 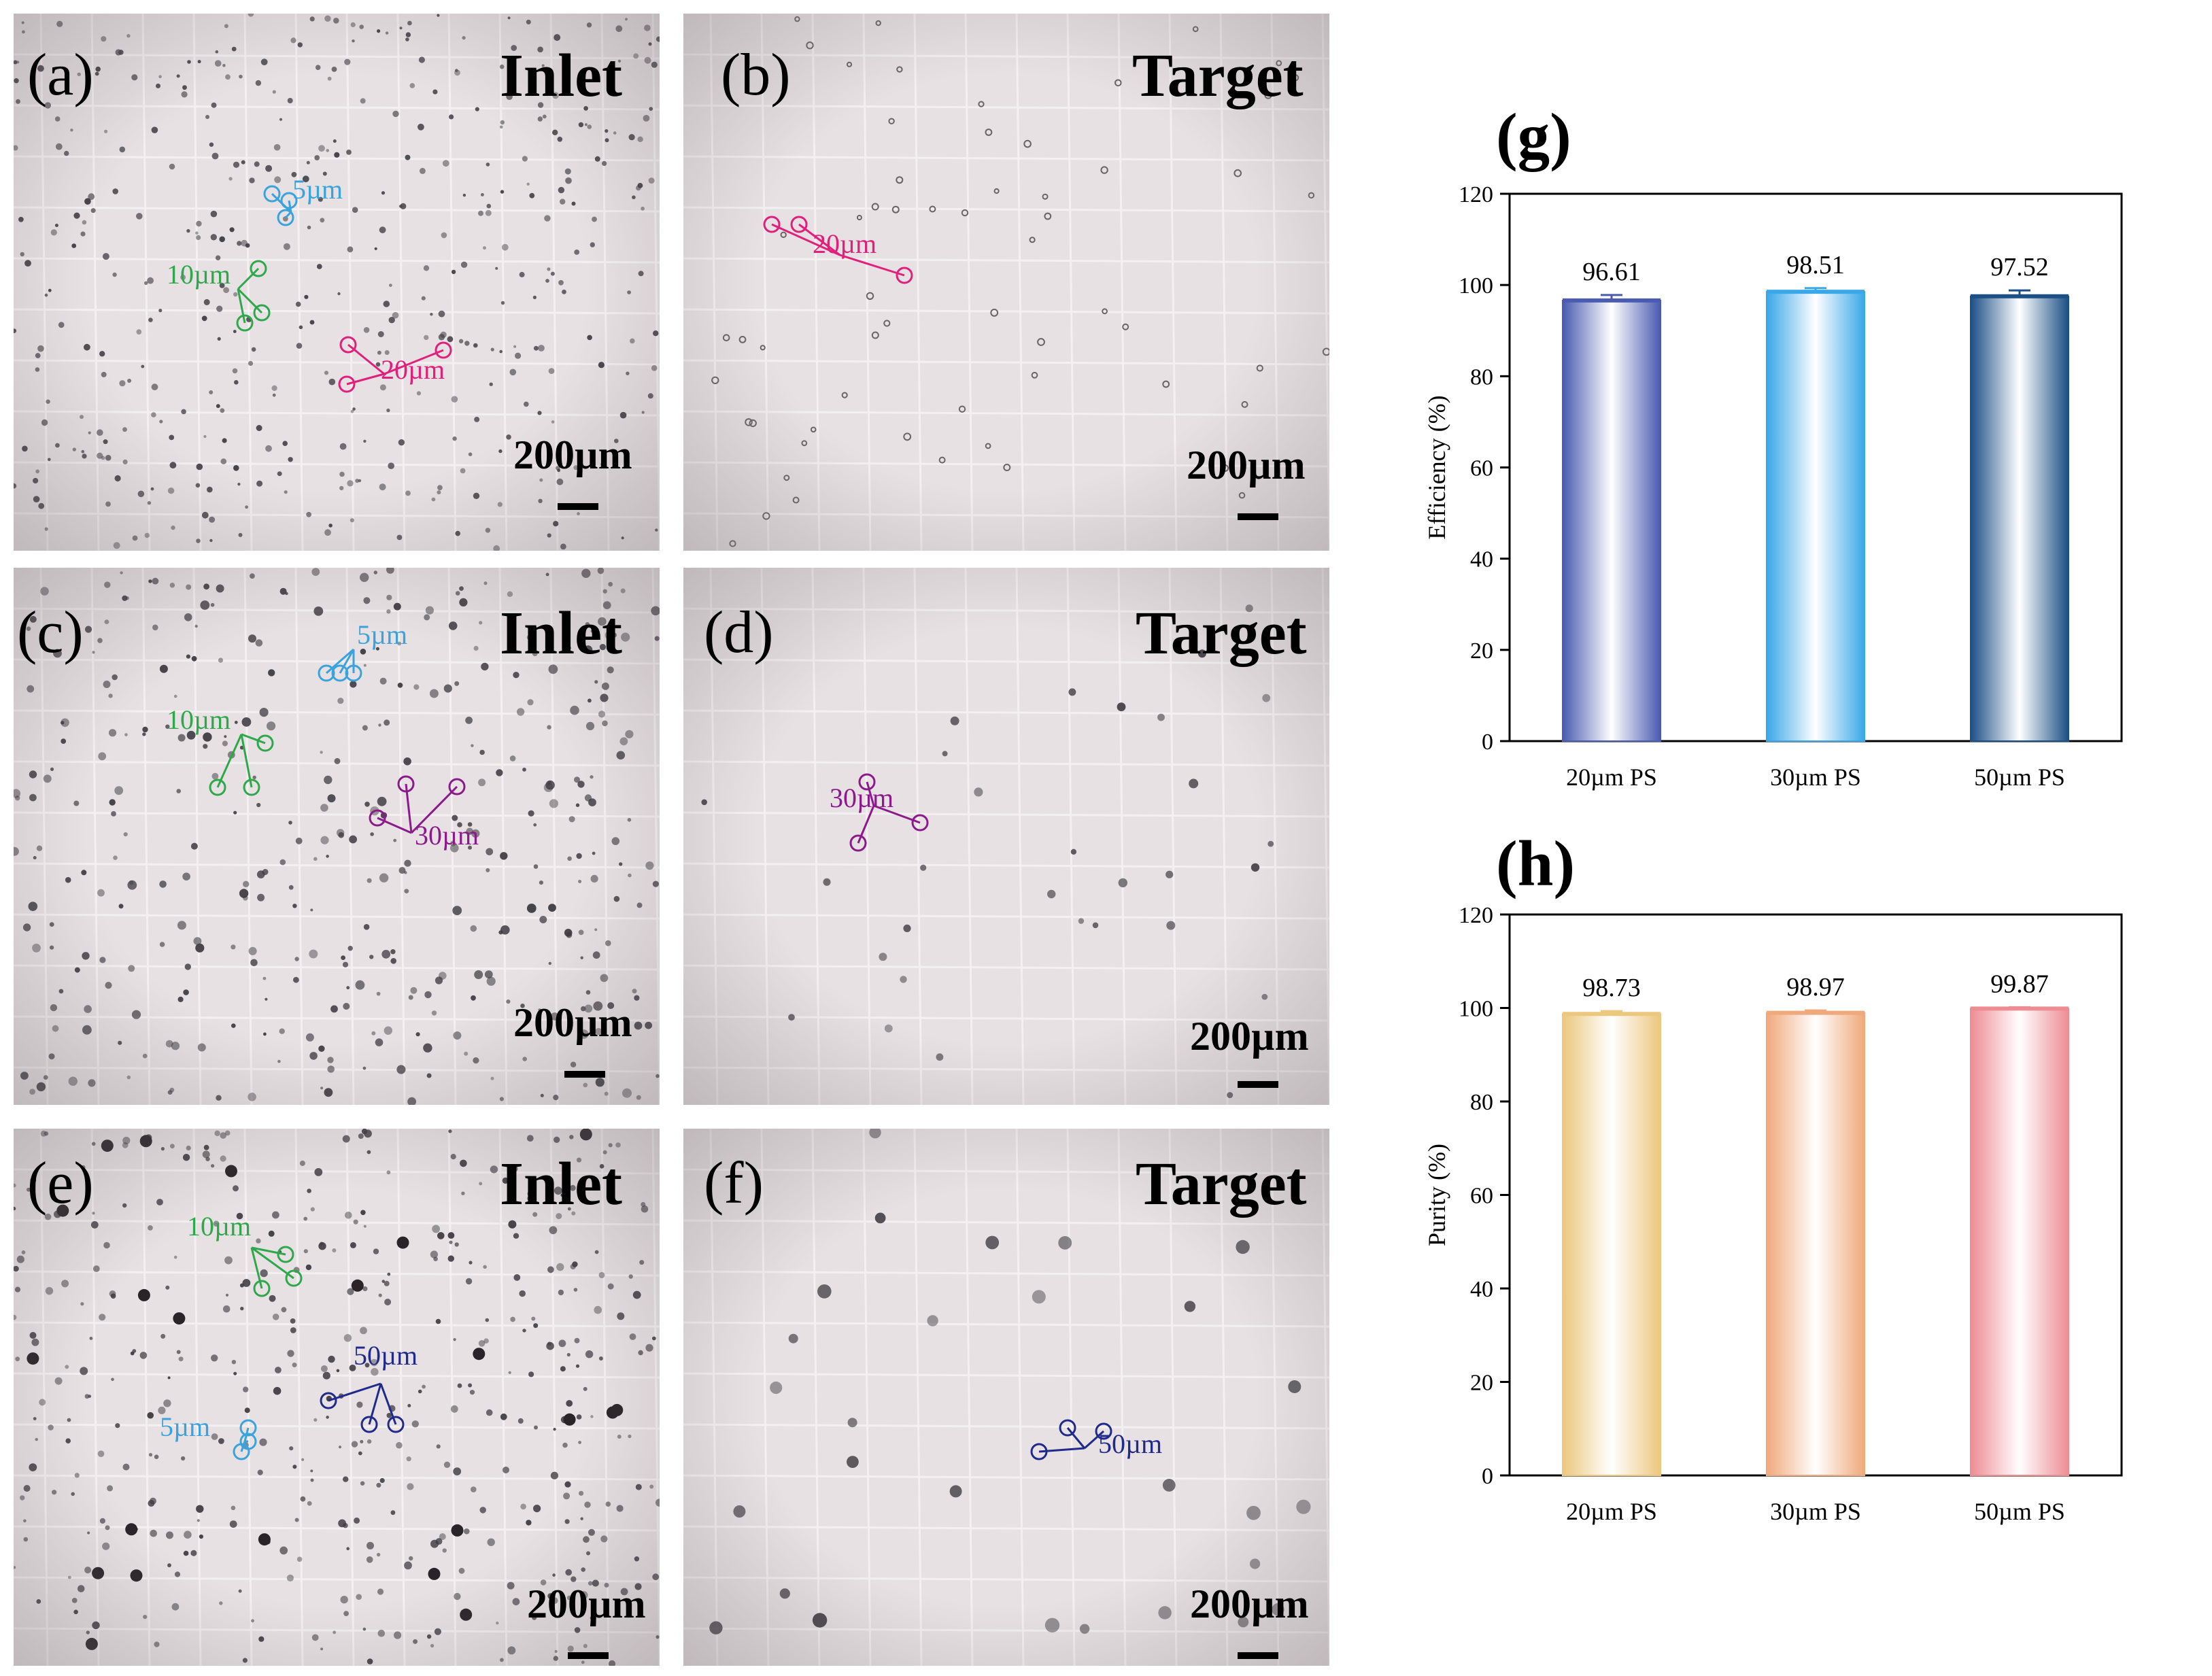 I want to click on micrograph-panel-c: (c) Inlet 200µm 5µm 10µm 30µm, so click(x=337, y=837).